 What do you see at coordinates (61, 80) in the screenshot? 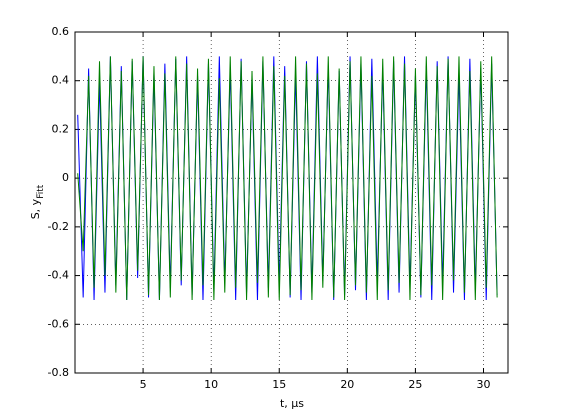
I see `y-tick-label: 0.4` at bounding box center [61, 80].